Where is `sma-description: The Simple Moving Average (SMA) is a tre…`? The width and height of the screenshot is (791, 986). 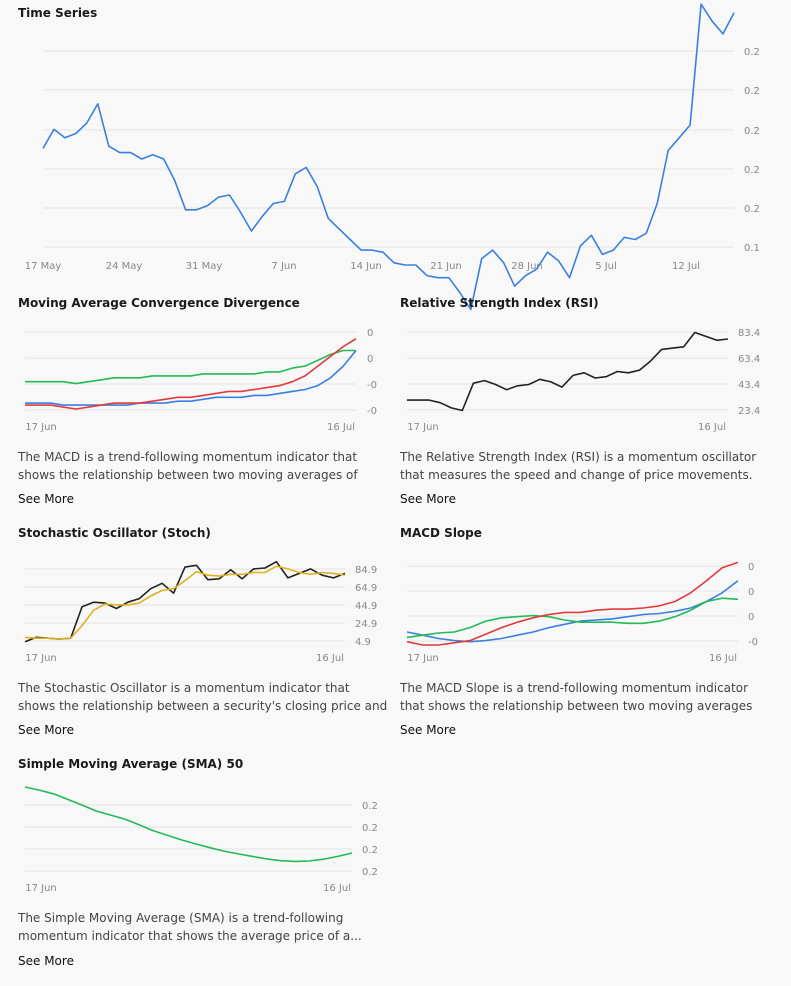
sma-description: The Simple Moving Average (SMA) is a tre… is located at coordinates (190, 927).